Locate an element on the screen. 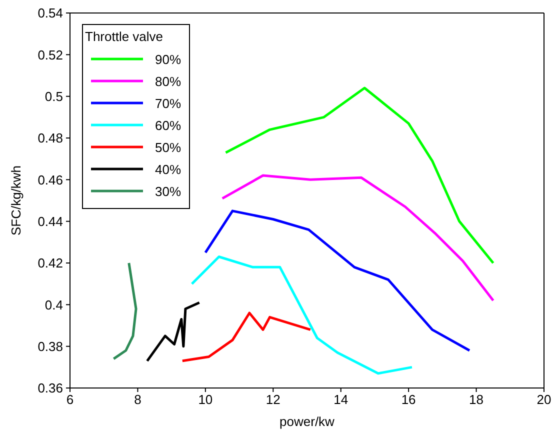 This screenshot has height=436, width=554. x-tick-label: 18 is located at coordinates (476, 400).